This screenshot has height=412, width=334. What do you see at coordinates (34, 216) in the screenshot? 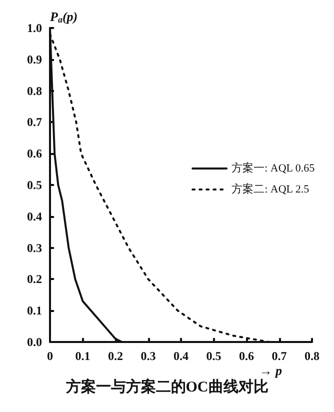
I see `y-tick-label: 0.4` at bounding box center [34, 216].